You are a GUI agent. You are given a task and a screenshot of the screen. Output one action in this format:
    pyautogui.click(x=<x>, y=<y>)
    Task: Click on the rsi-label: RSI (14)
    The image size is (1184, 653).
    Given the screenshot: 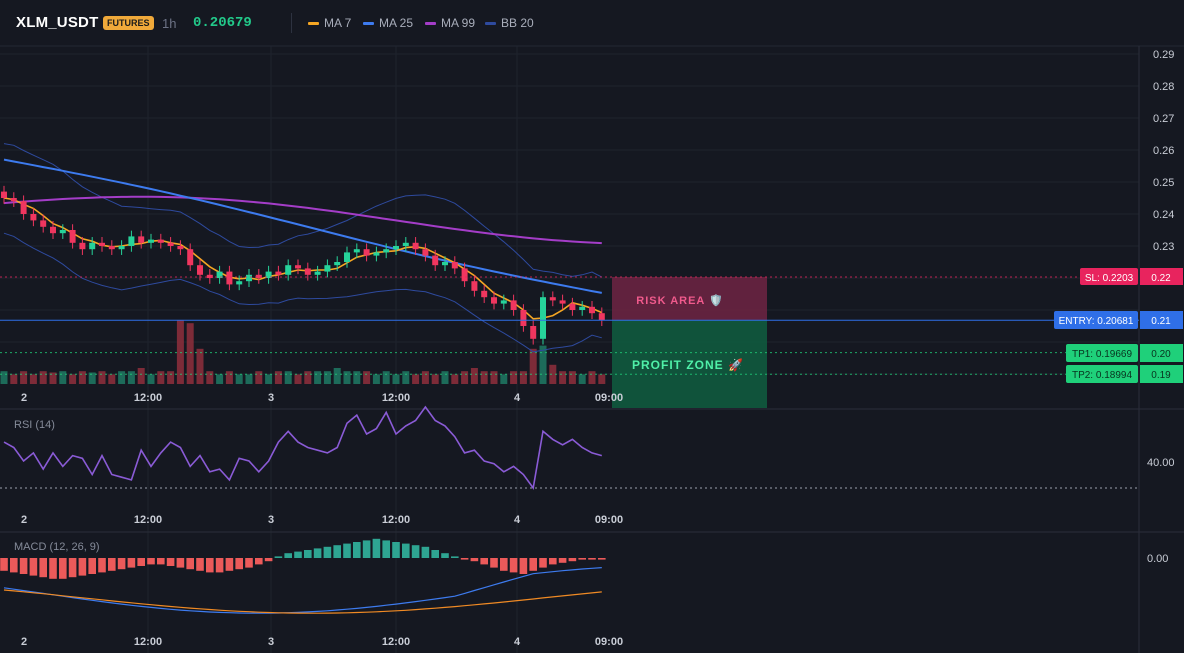 What is the action you would take?
    pyautogui.click(x=34, y=425)
    